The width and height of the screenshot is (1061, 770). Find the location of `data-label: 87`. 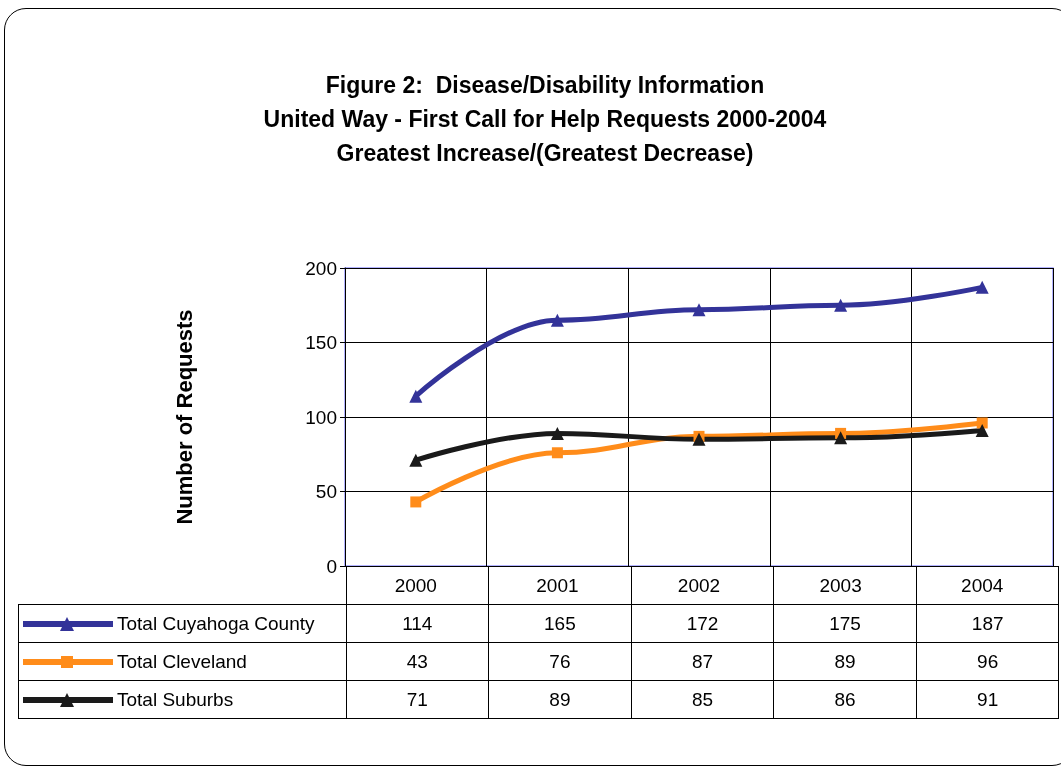

data-label: 87 is located at coordinates (702, 661).